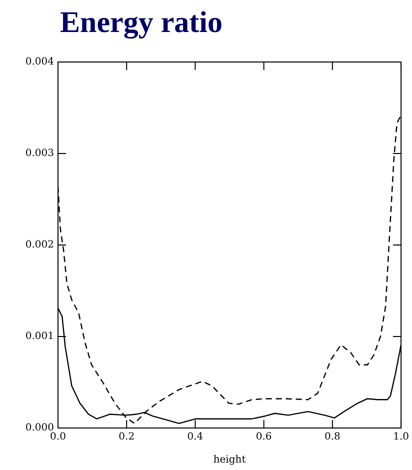 The width and height of the screenshot is (412, 470). Describe the element at coordinates (401, 437) in the screenshot. I see `x-tick-label: 1.0` at that location.